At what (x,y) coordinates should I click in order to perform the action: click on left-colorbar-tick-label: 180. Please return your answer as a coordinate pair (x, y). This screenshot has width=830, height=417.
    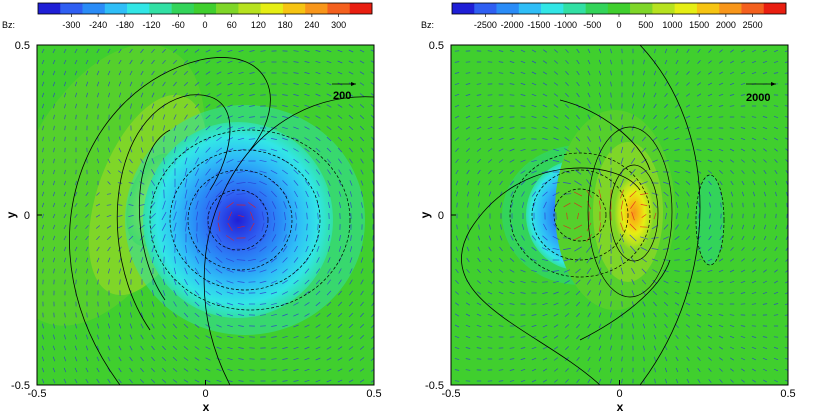
    Looking at the image, I should click on (285, 25).